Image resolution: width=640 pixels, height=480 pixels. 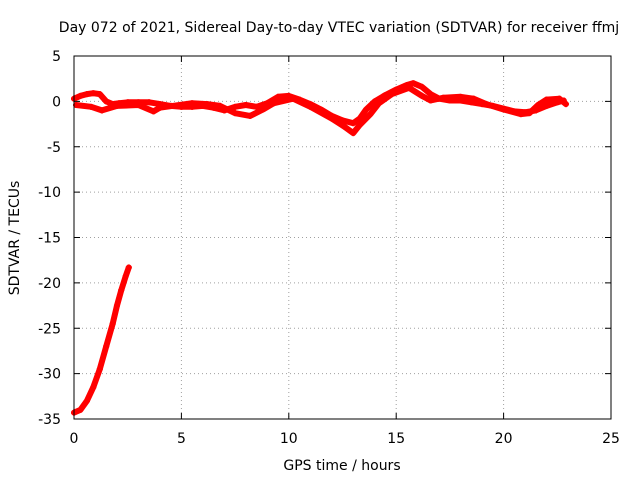 I want to click on series-line, so click(x=321, y=110).